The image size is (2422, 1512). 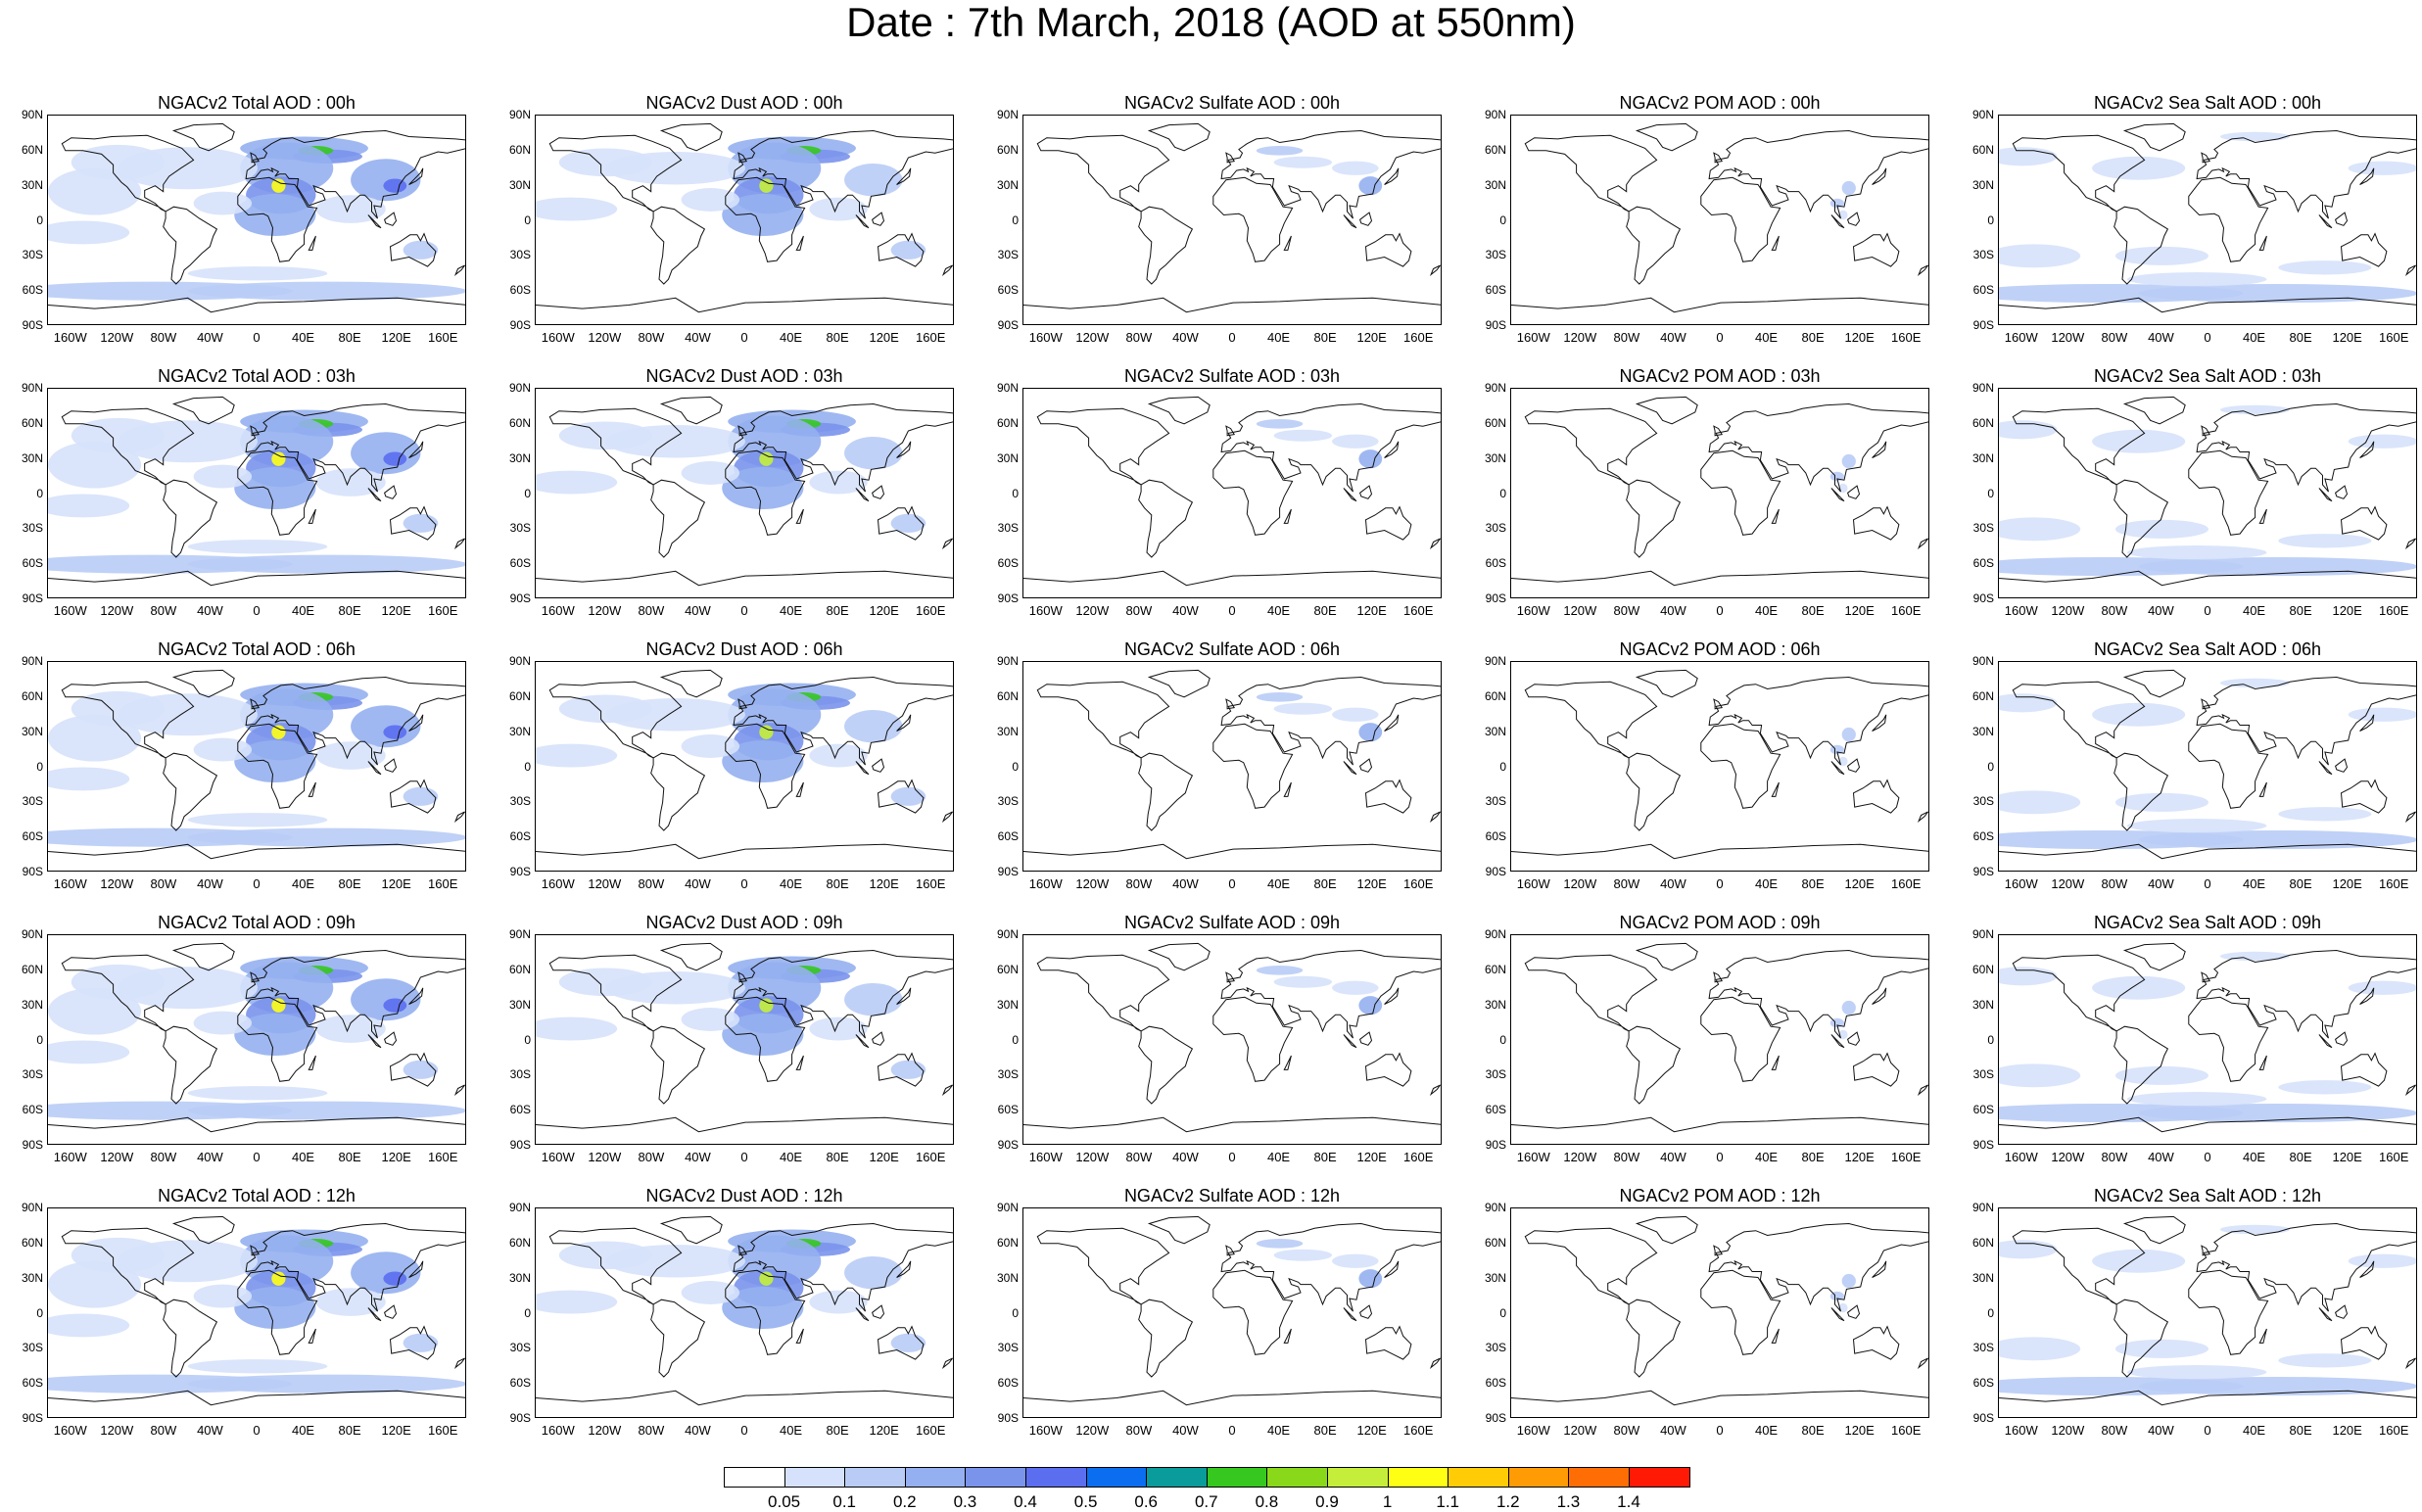 I want to click on panel-title: NGACv2 Sea Salt AOD : 03h, so click(x=2207, y=376).